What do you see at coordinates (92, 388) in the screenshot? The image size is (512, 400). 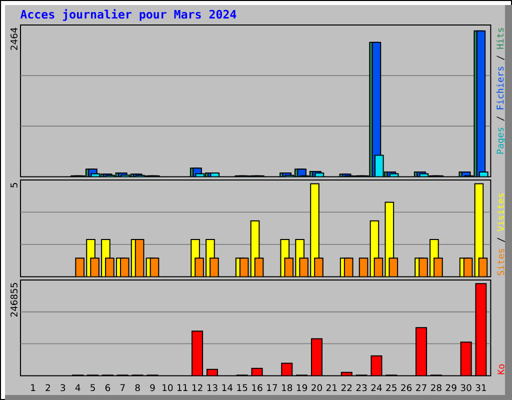 I see `x-tick-label: 5` at bounding box center [92, 388].